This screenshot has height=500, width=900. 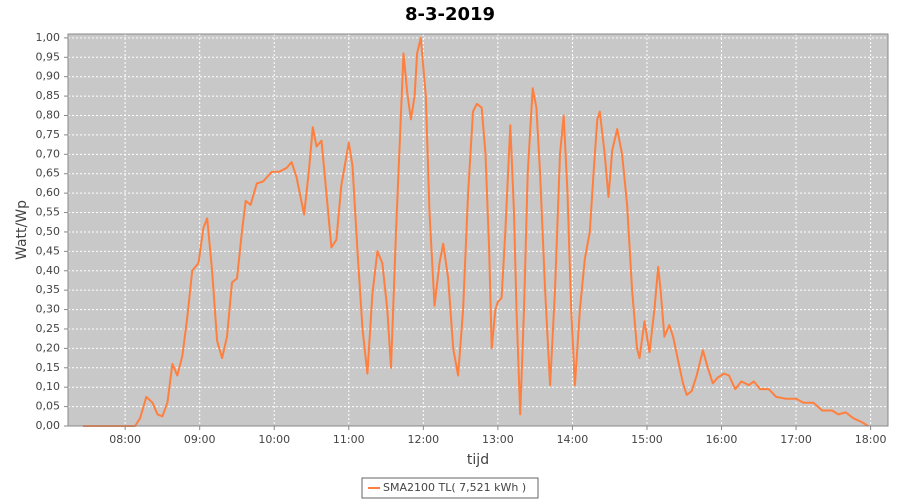 What do you see at coordinates (48, 115) in the screenshot?
I see `y-tick-label: 0,80` at bounding box center [48, 115].